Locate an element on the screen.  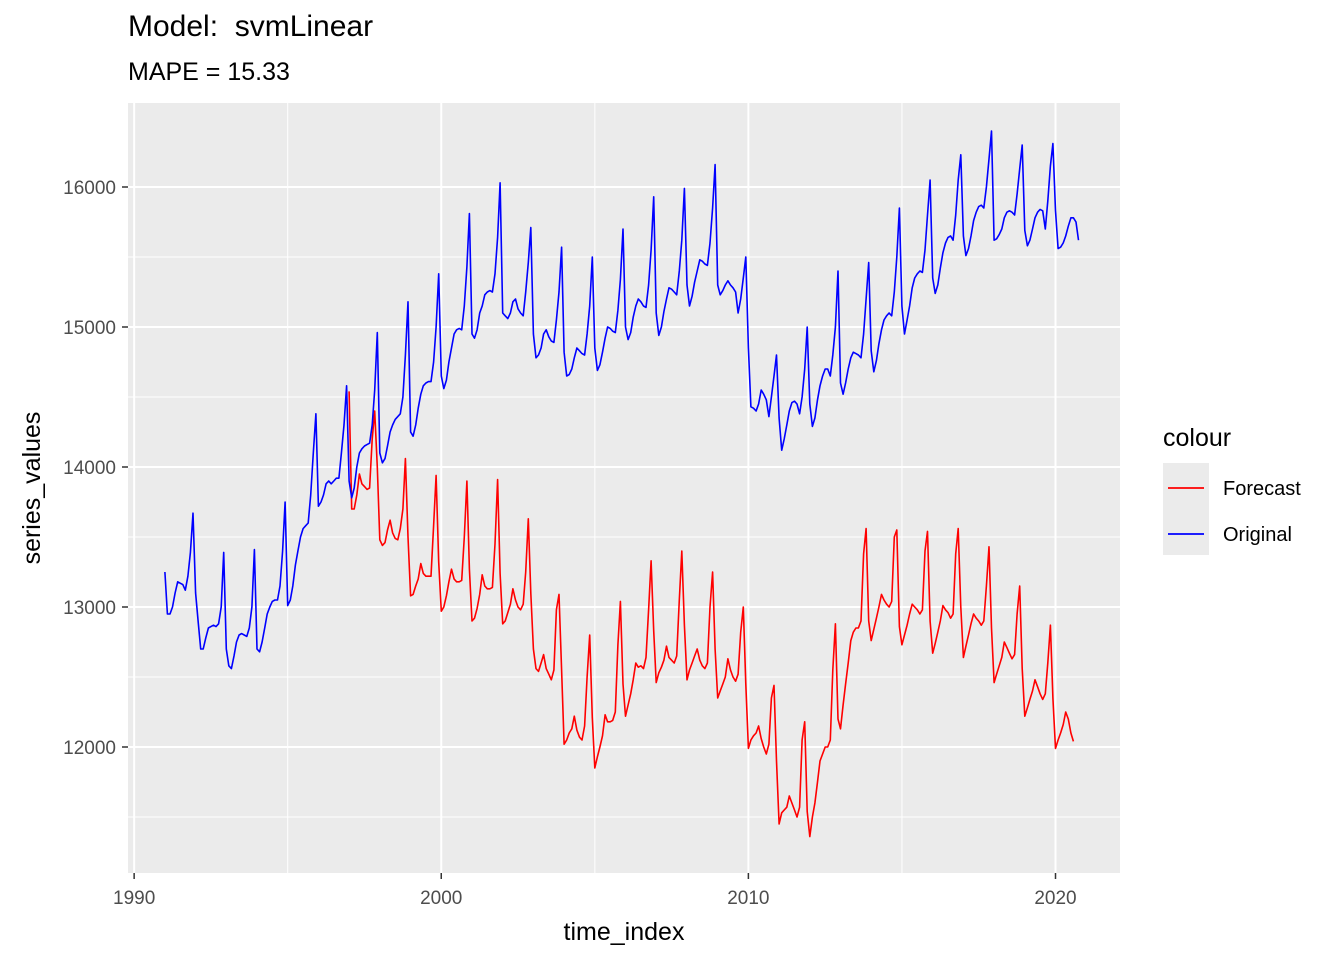
legend-key-background is located at coordinates (1186, 509).